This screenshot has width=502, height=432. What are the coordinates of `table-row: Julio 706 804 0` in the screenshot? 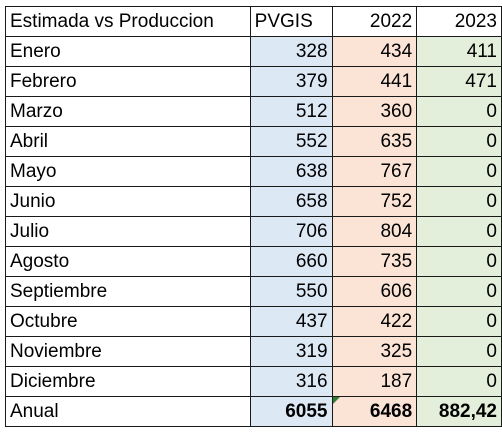 It's located at (253, 231).